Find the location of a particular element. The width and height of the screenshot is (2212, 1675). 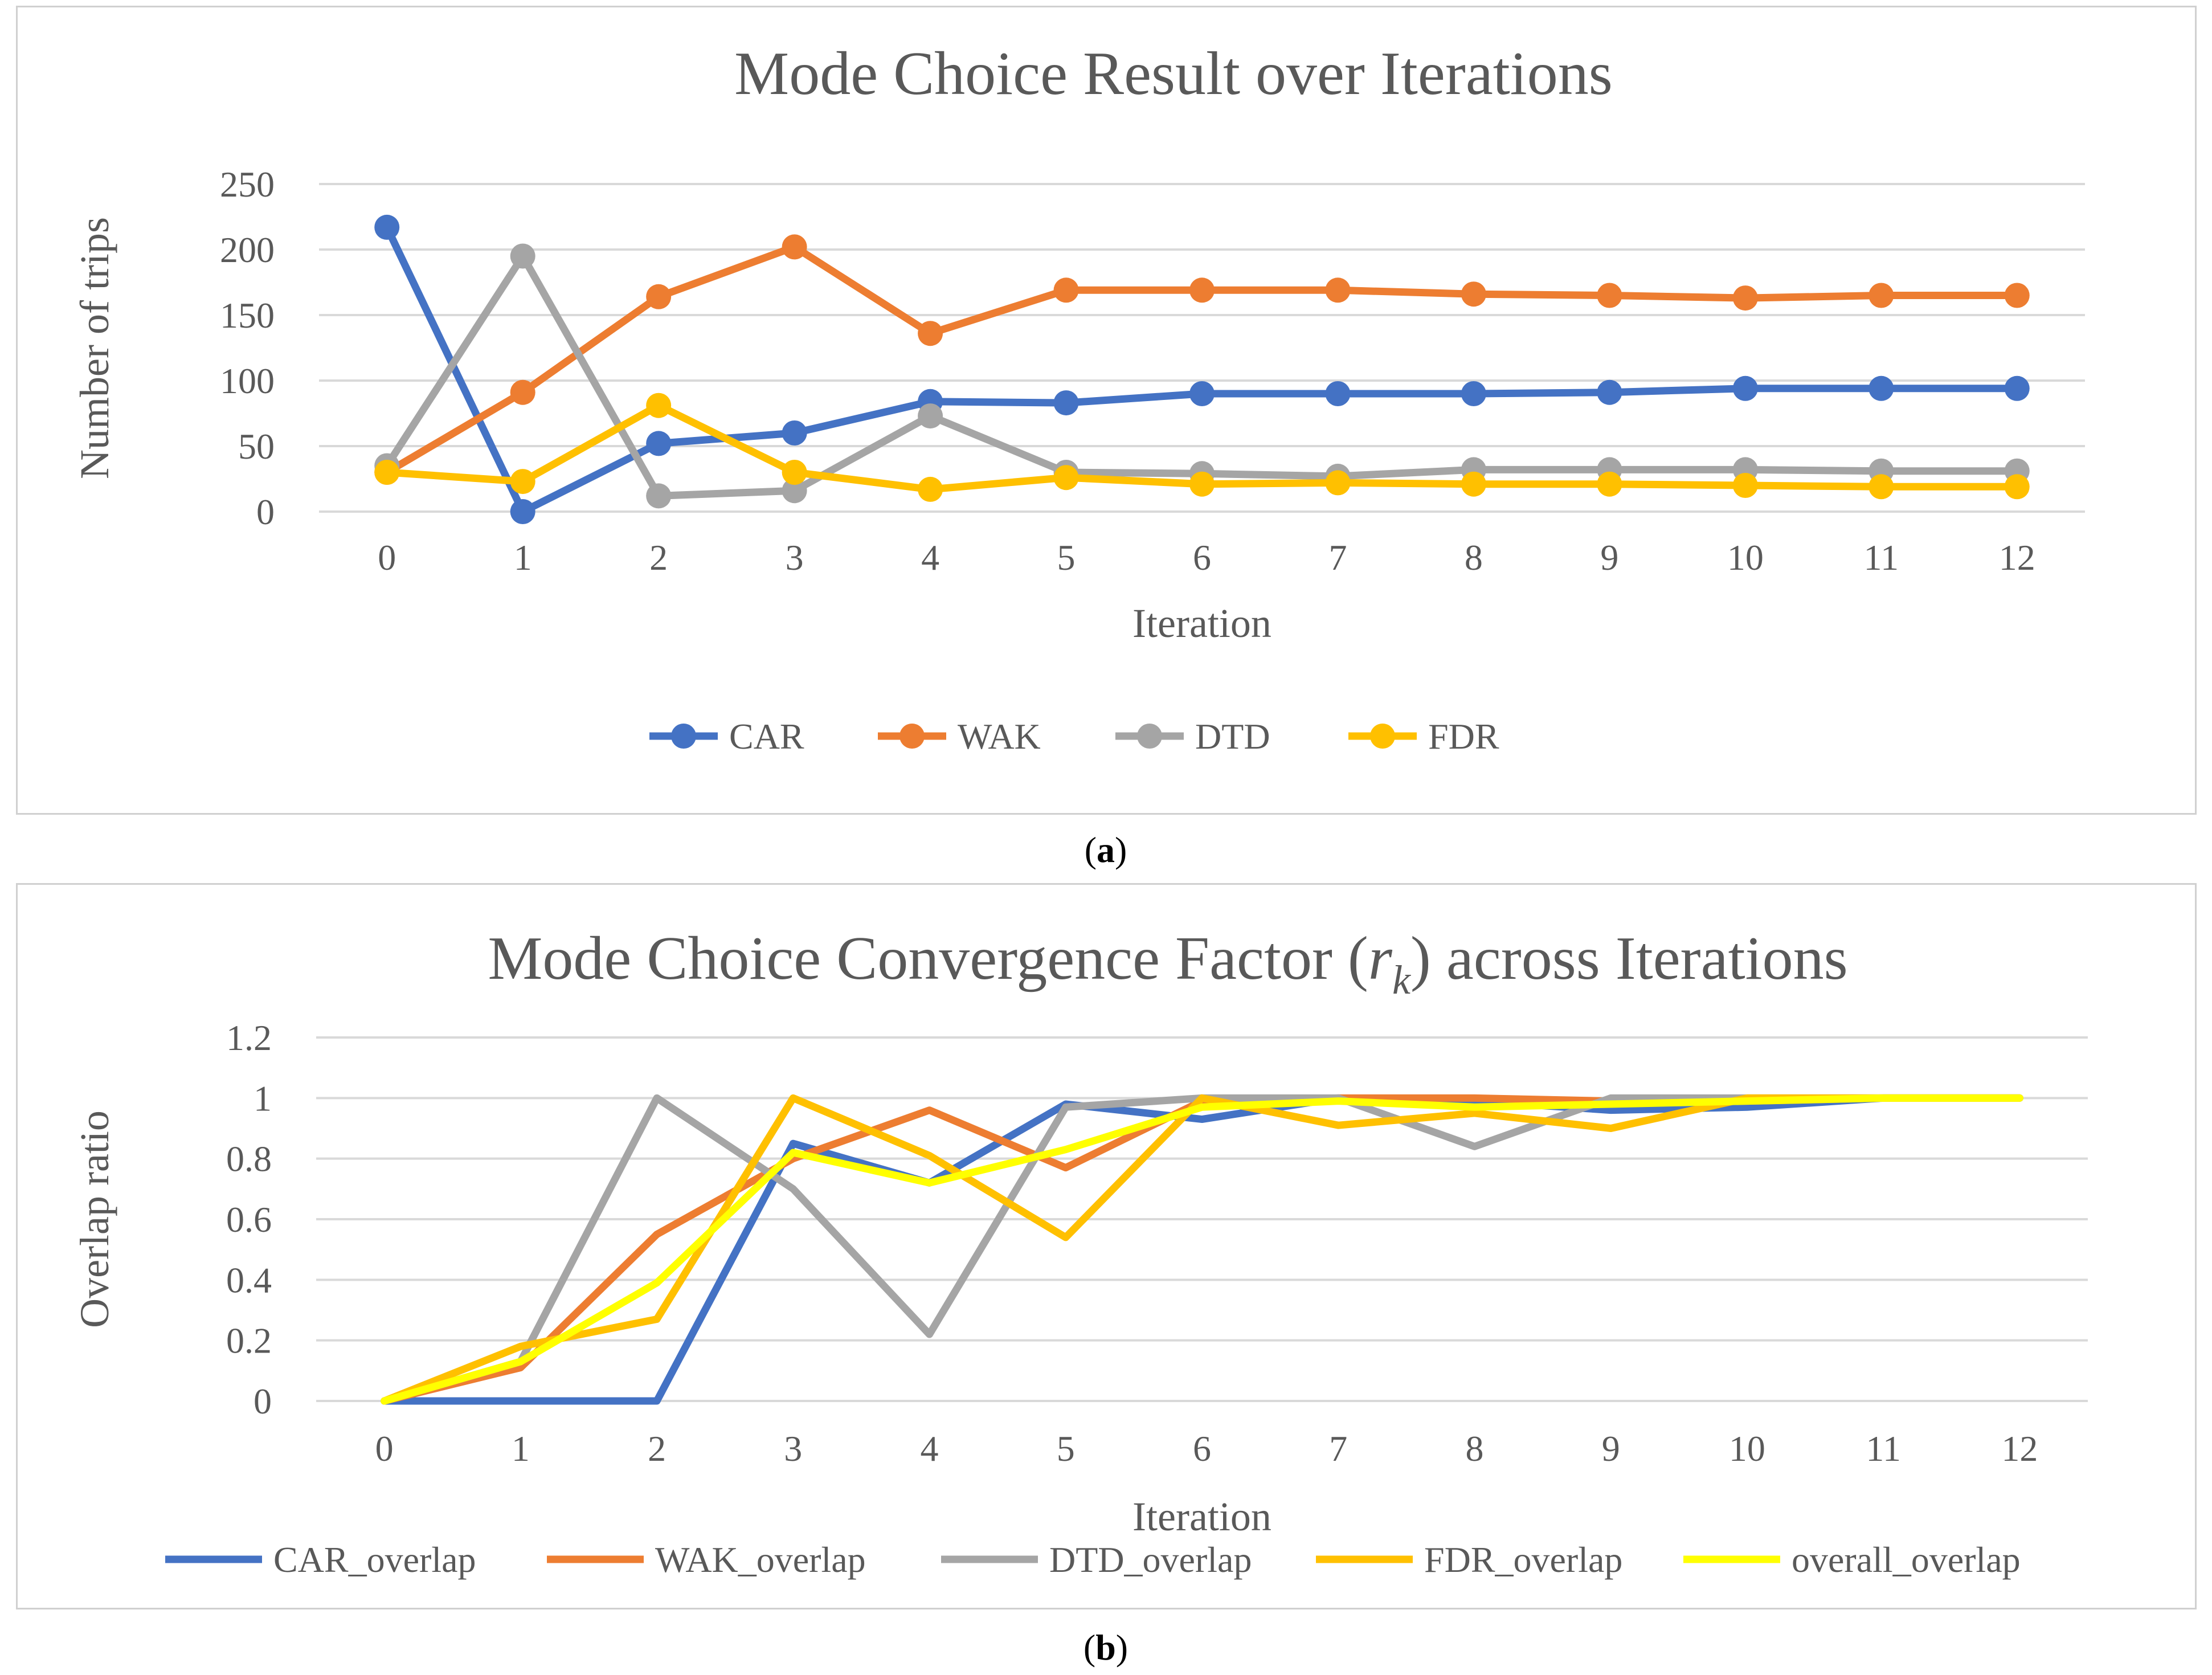

legend-label-fdr-overlap: FDR_overlap is located at coordinates (1523, 1559).